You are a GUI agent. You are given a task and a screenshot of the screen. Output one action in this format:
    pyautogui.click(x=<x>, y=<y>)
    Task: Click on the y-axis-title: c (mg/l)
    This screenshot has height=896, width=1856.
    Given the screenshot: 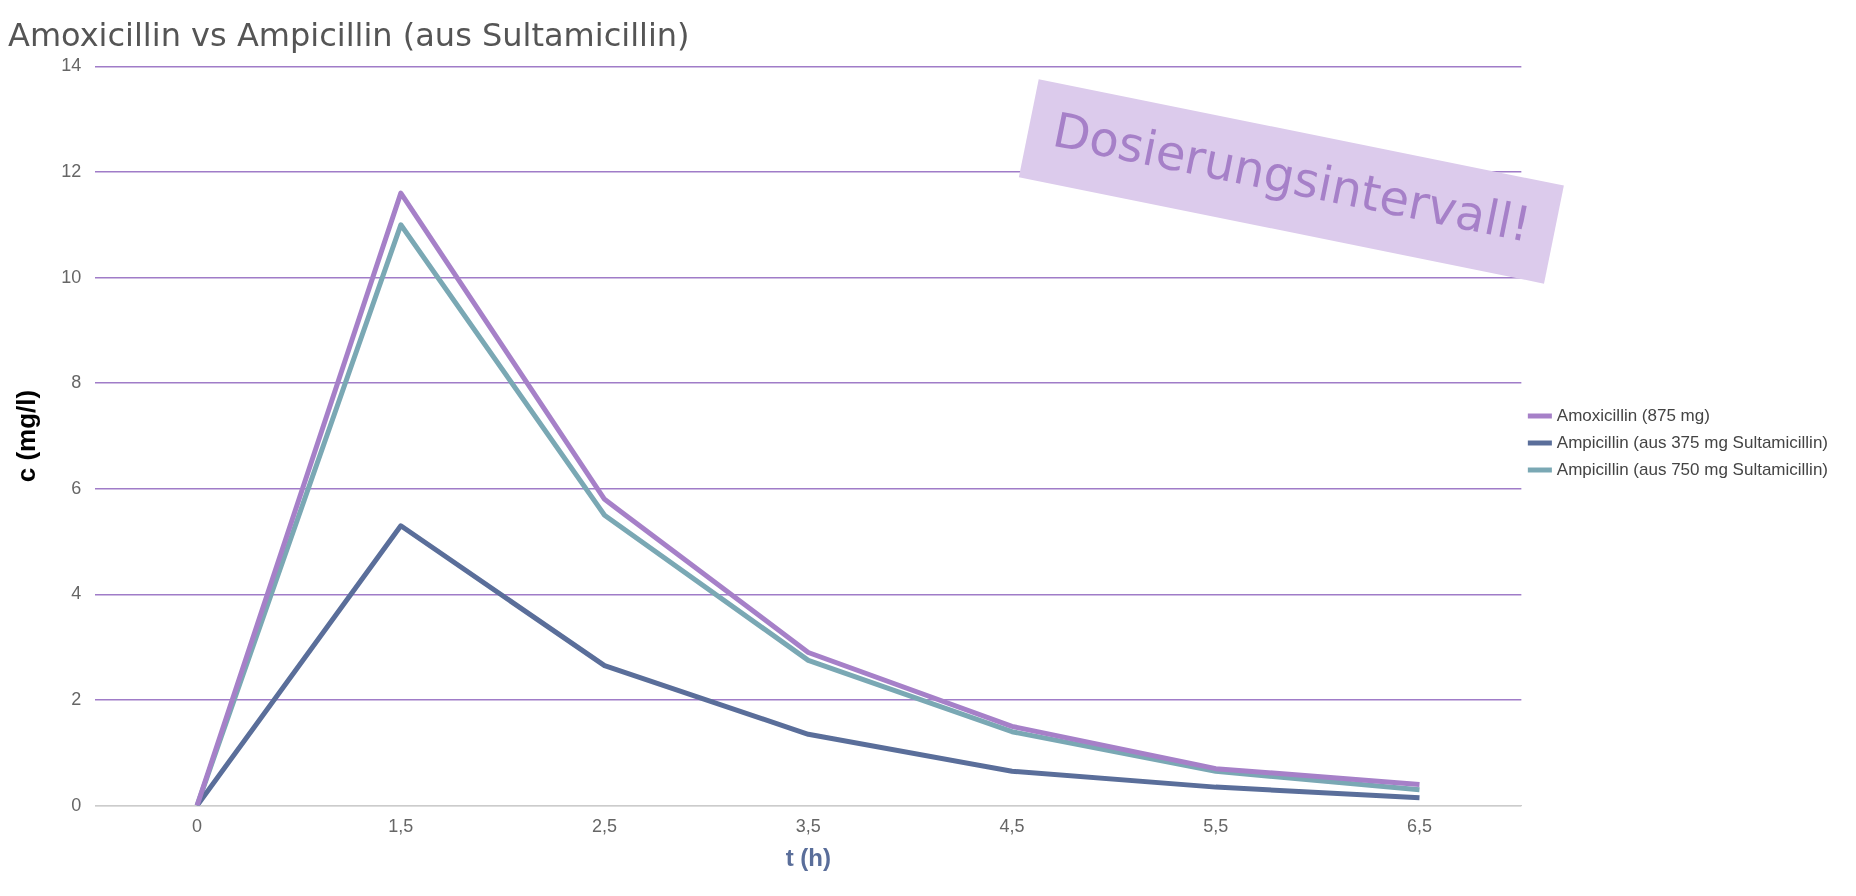 What is the action you would take?
    pyautogui.click(x=25, y=436)
    